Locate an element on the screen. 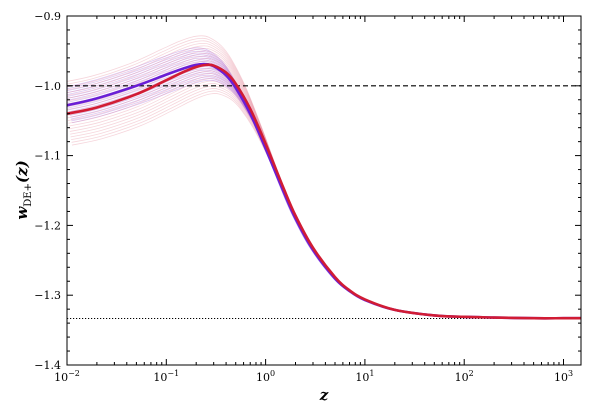  y-tick-label: −1.2 is located at coordinates (47, 225).